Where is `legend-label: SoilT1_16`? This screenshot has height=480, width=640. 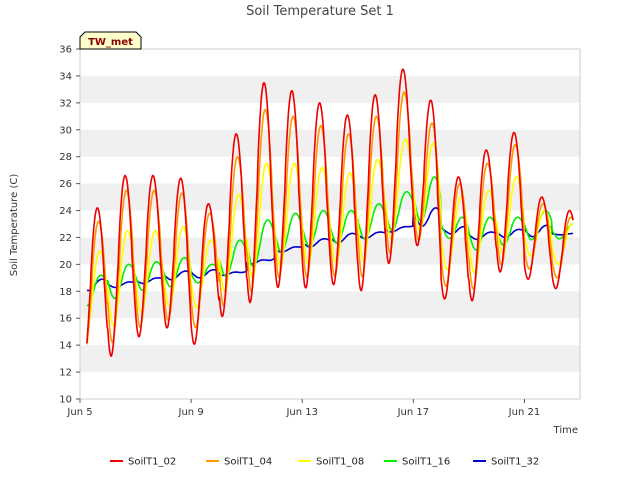
legend-label: SoilT1_16 is located at coordinates (426, 462).